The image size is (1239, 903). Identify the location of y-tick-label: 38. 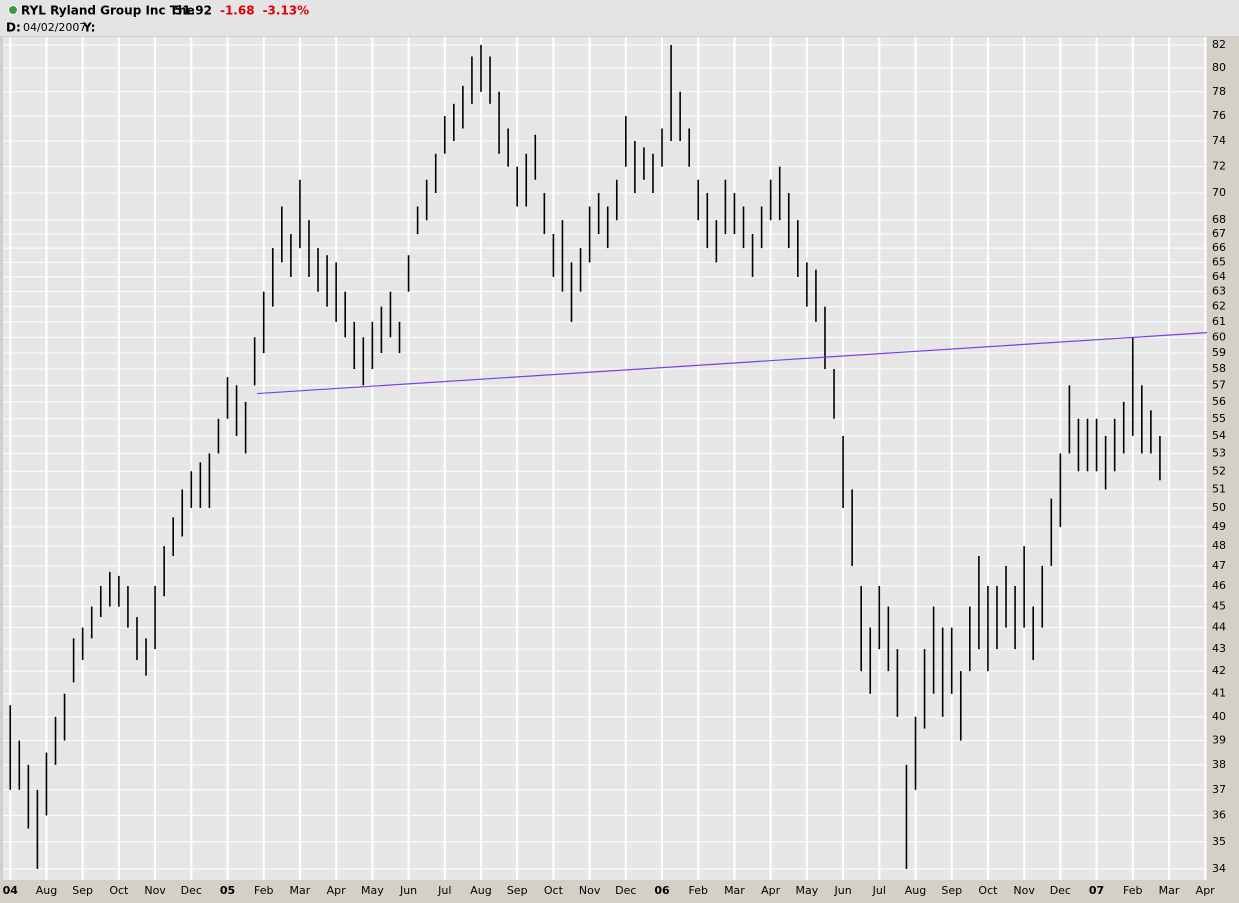
(1219, 764).